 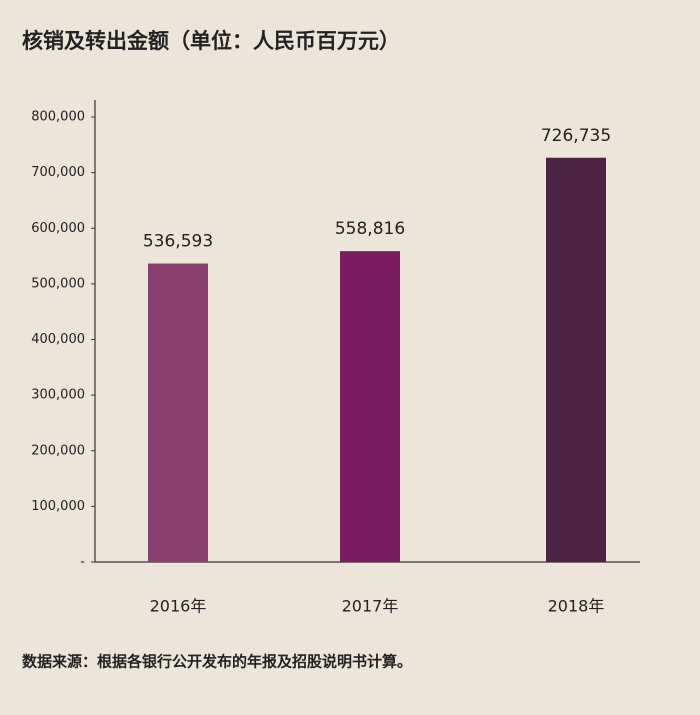 What do you see at coordinates (576, 136) in the screenshot?
I see `value-label: 726,735` at bounding box center [576, 136].